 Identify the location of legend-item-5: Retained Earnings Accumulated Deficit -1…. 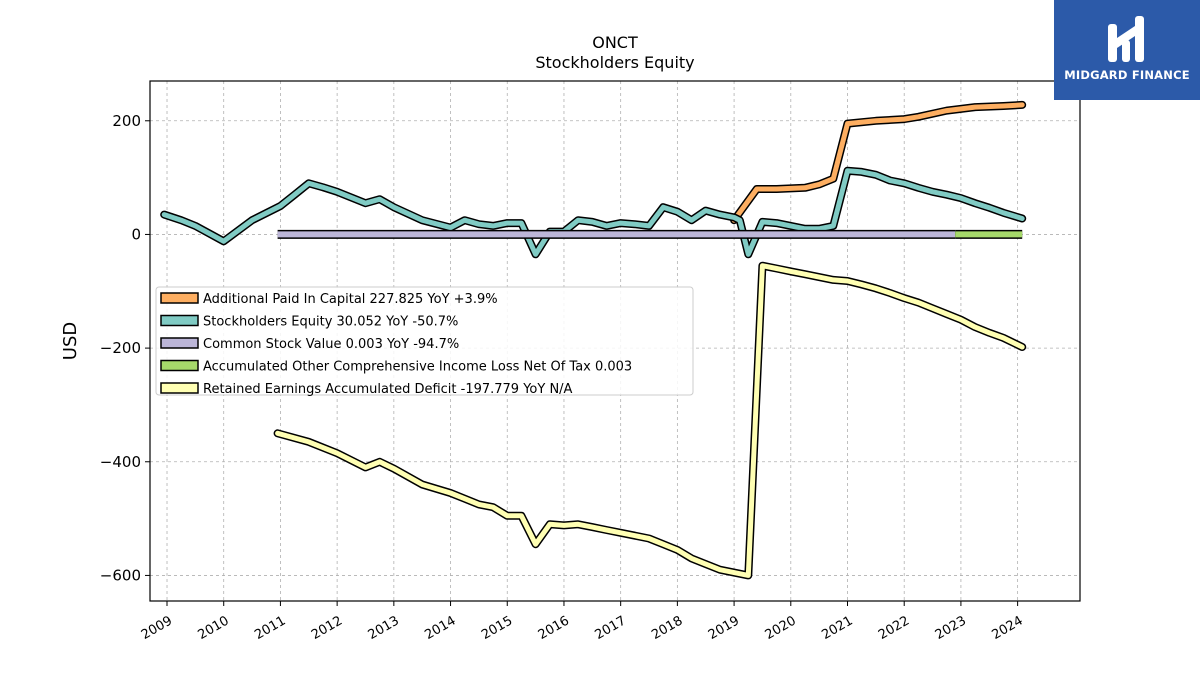
(366, 389).